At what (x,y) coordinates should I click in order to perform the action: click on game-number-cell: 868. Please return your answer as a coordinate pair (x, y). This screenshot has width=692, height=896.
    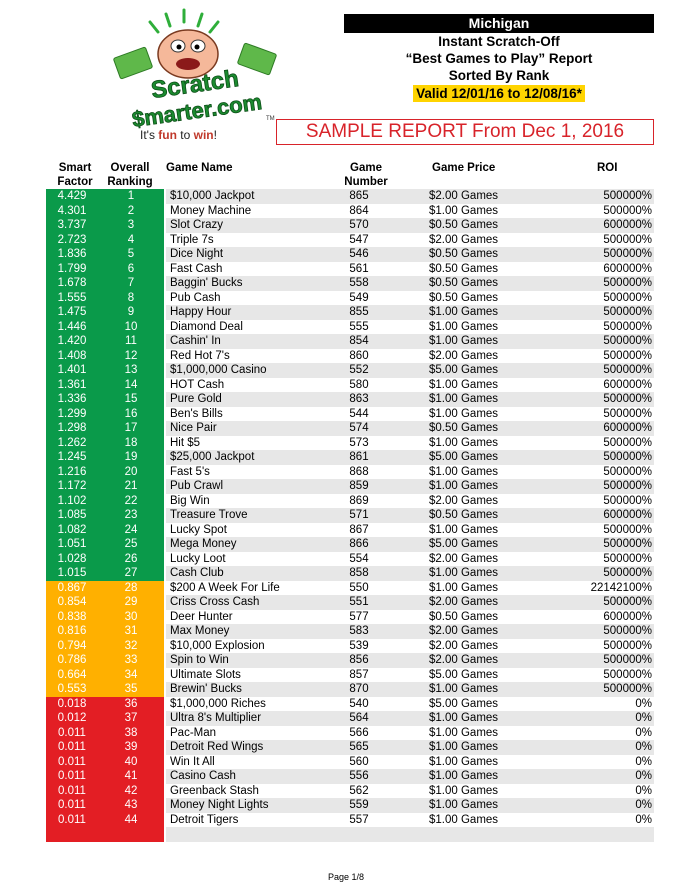
    Looking at the image, I should click on (359, 471).